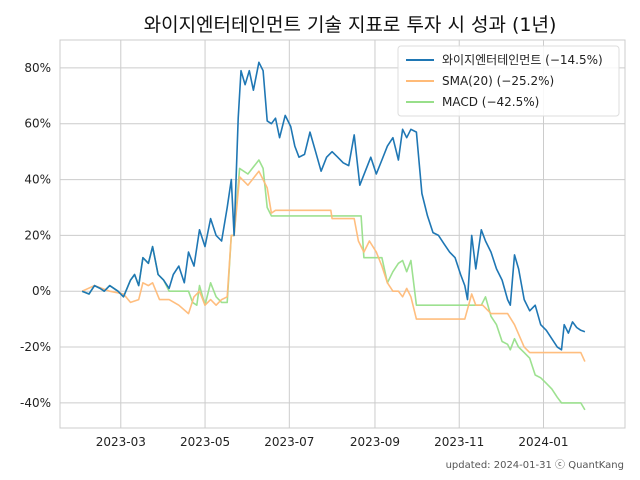 The height and width of the screenshot is (480, 640). I want to click on legend-label: SMA(20) (−25.2%), so click(498, 81).